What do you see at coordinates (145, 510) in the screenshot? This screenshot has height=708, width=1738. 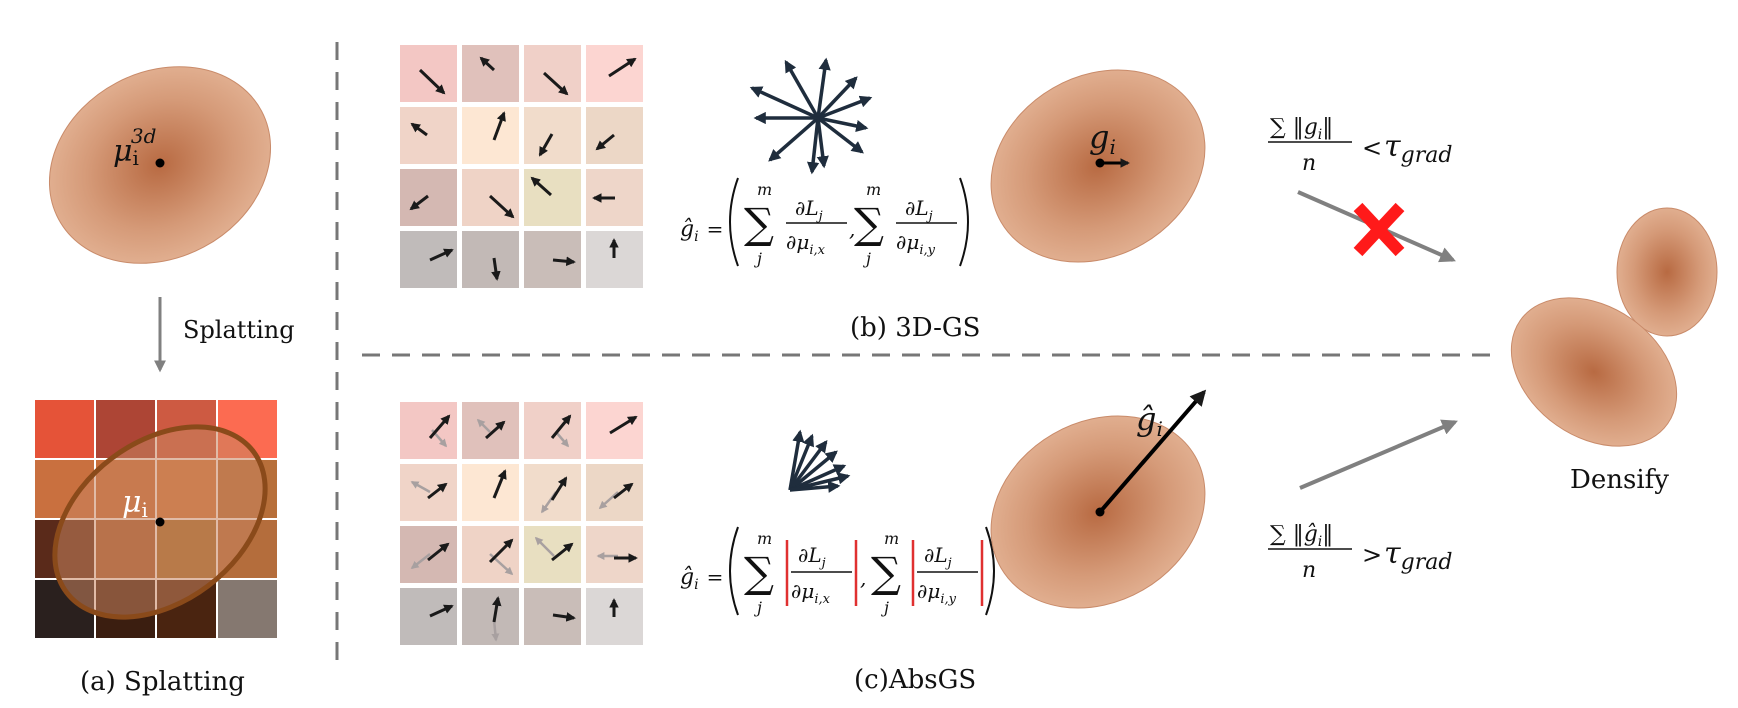 I see `mu-2d-sub: i` at bounding box center [145, 510].